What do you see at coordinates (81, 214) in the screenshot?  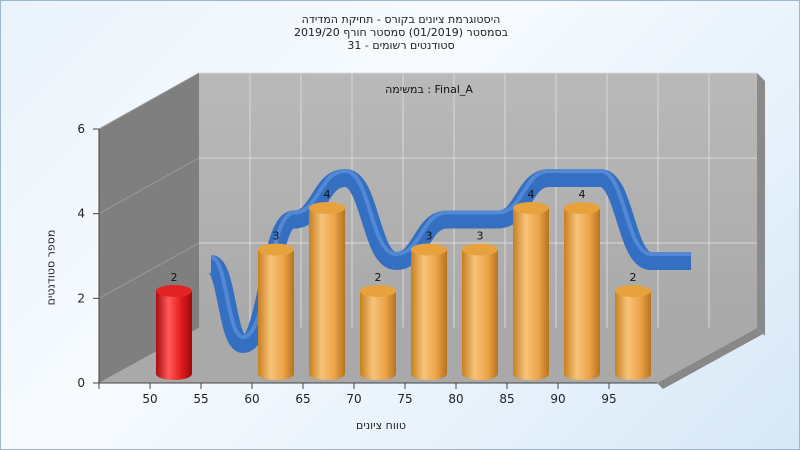 I see `y-tick-label: 4` at bounding box center [81, 214].